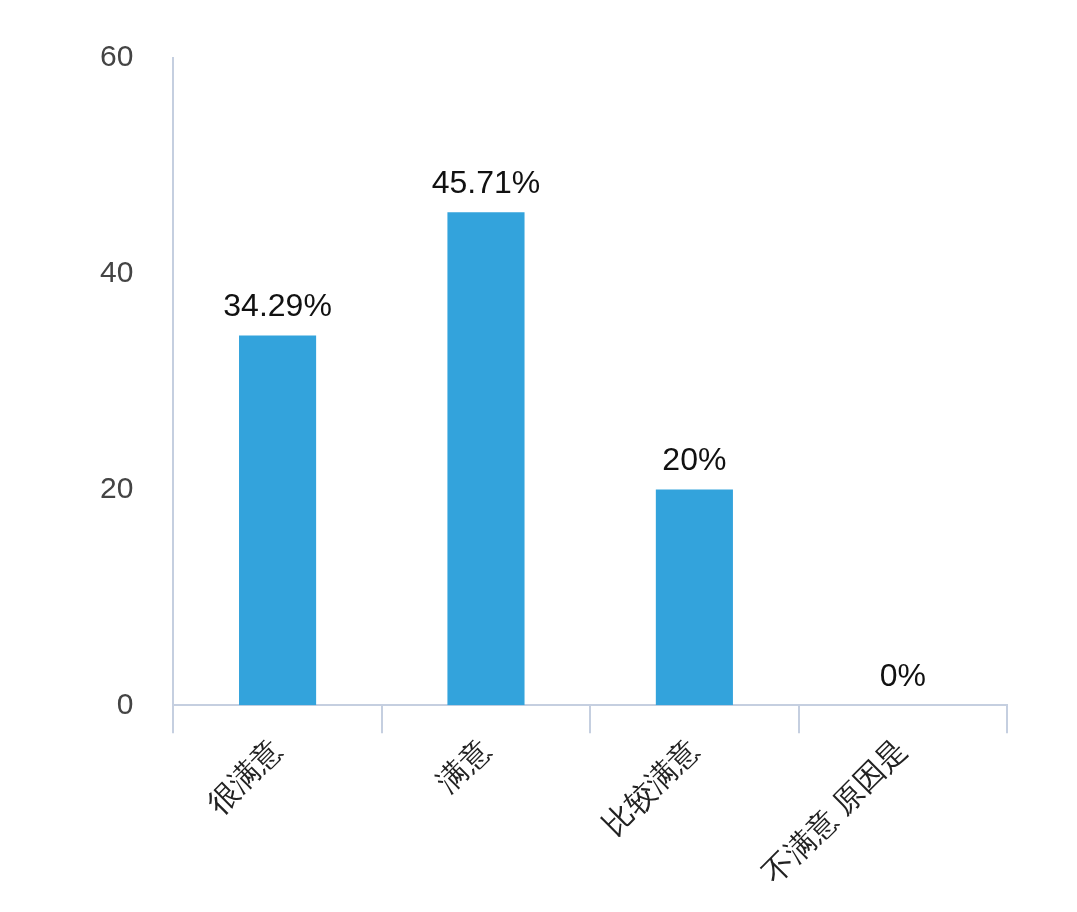 This screenshot has height=912, width=1077. Describe the element at coordinates (277, 305) in the screenshot. I see `data-label: 34.29%` at that location.